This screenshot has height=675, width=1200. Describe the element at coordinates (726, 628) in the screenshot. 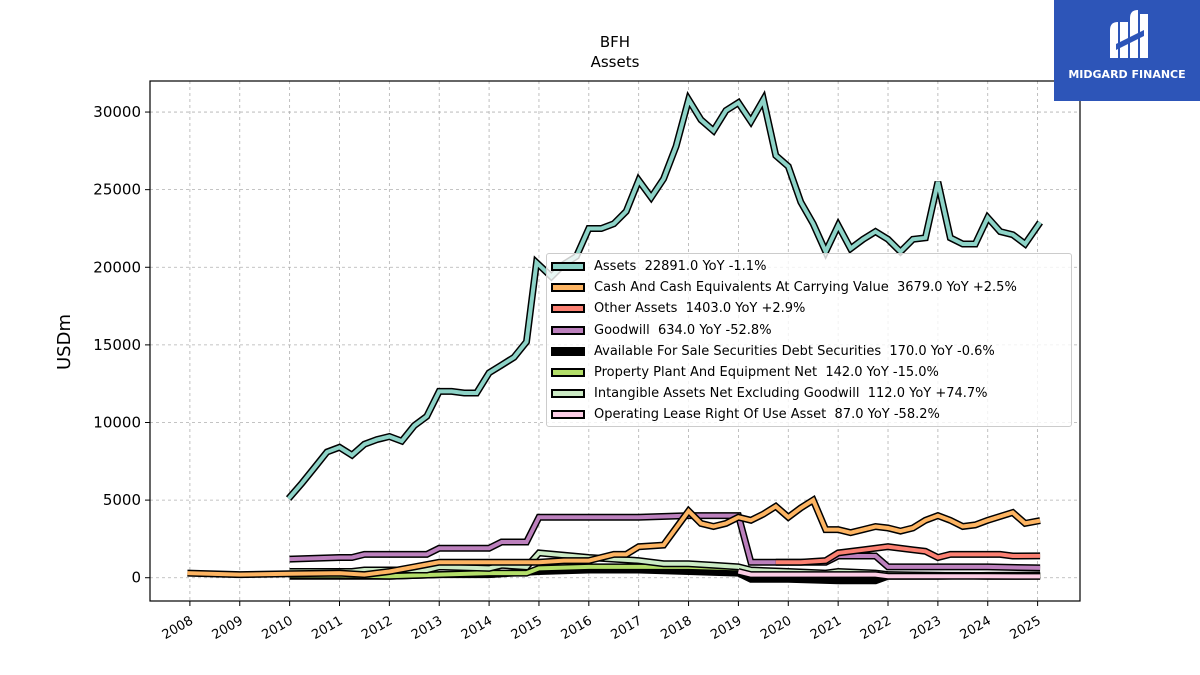

I see `x-tick-label: 2019` at that location.